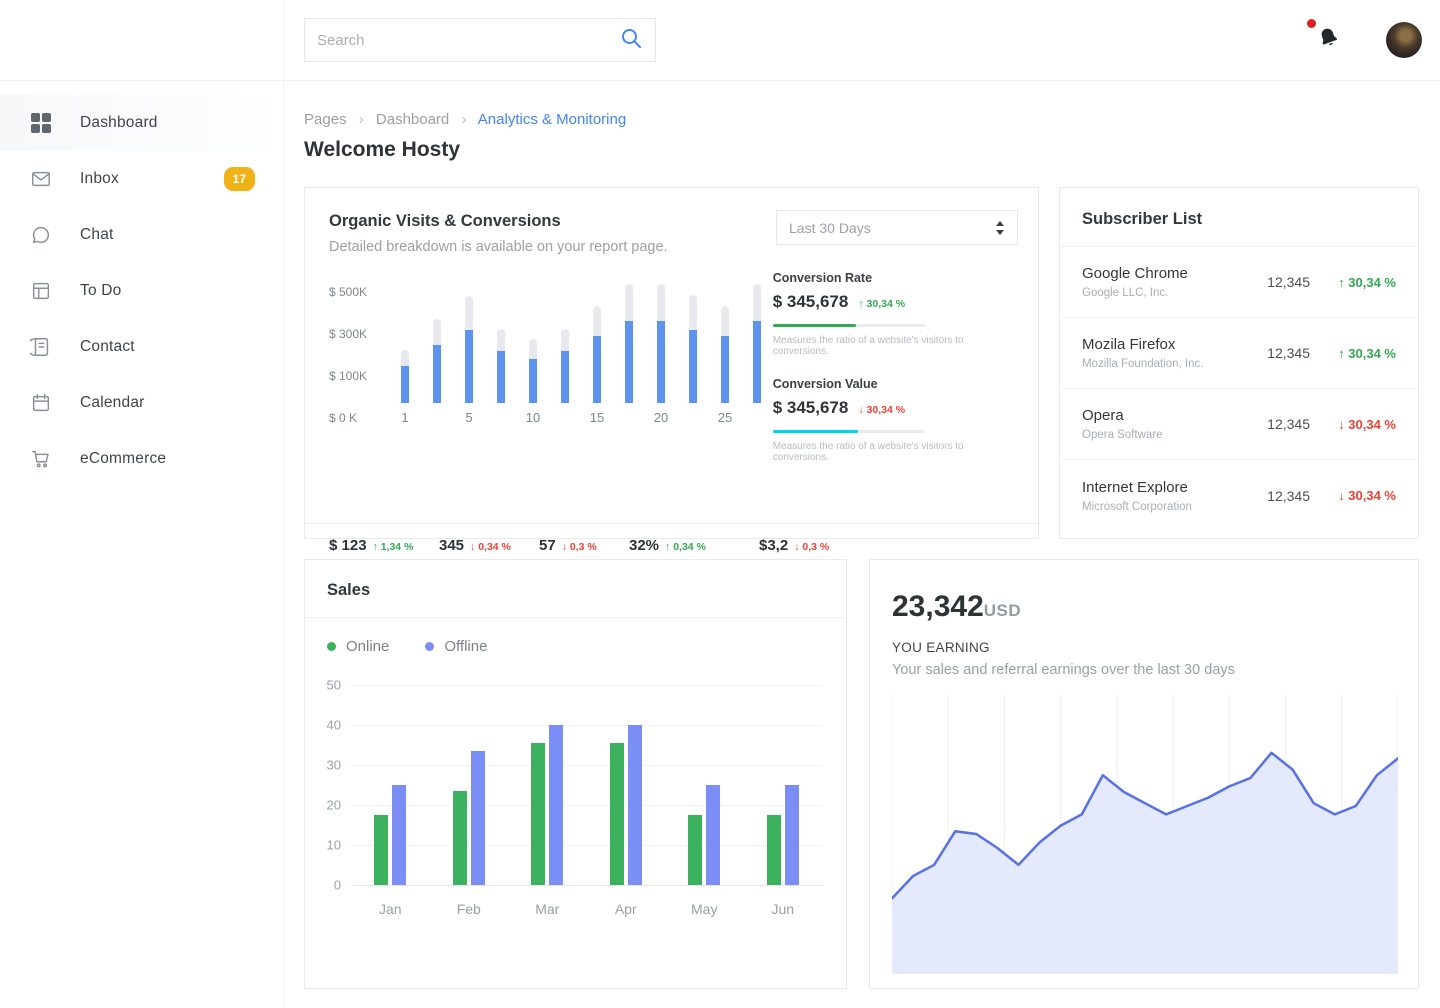 The image size is (1440, 1008). What do you see at coordinates (141, 403) in the screenshot?
I see `sidebar-item-calendar: Calendar` at bounding box center [141, 403].